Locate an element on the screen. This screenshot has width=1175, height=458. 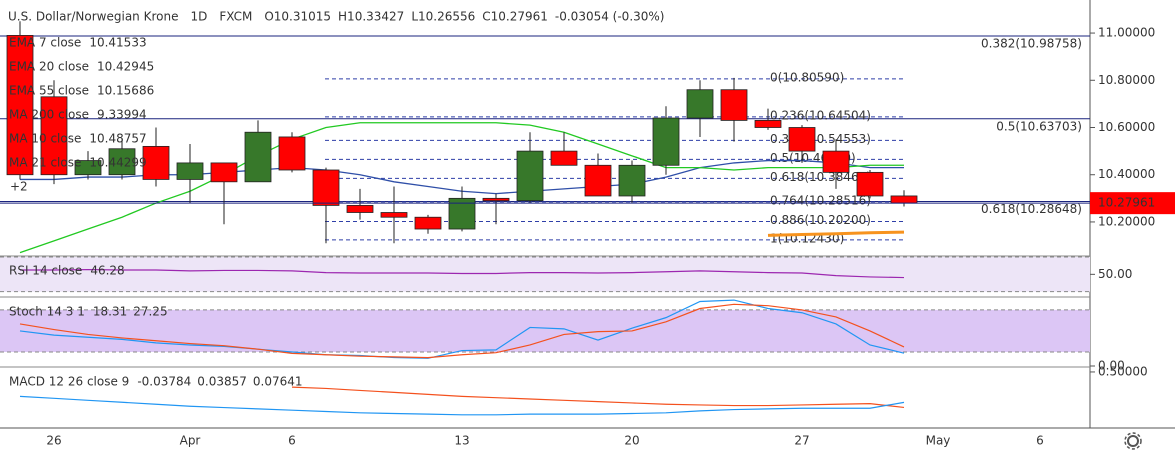
legend-value: 10.42945 is located at coordinates (125, 67).